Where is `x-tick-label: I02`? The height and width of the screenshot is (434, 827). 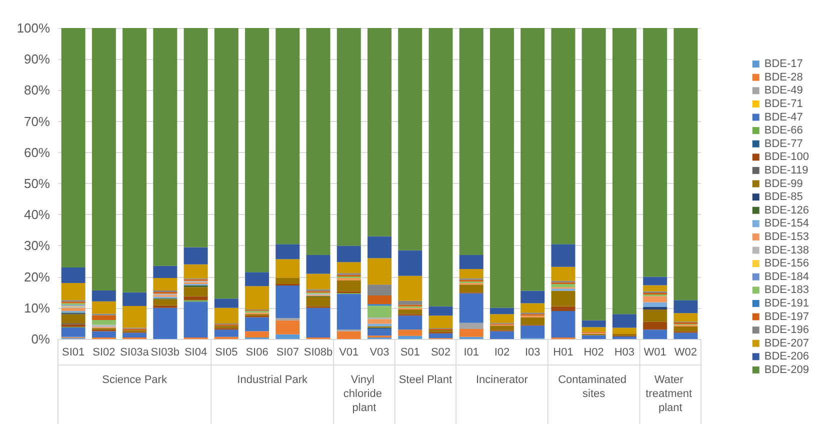 x-tick-label: I02 is located at coordinates (502, 352).